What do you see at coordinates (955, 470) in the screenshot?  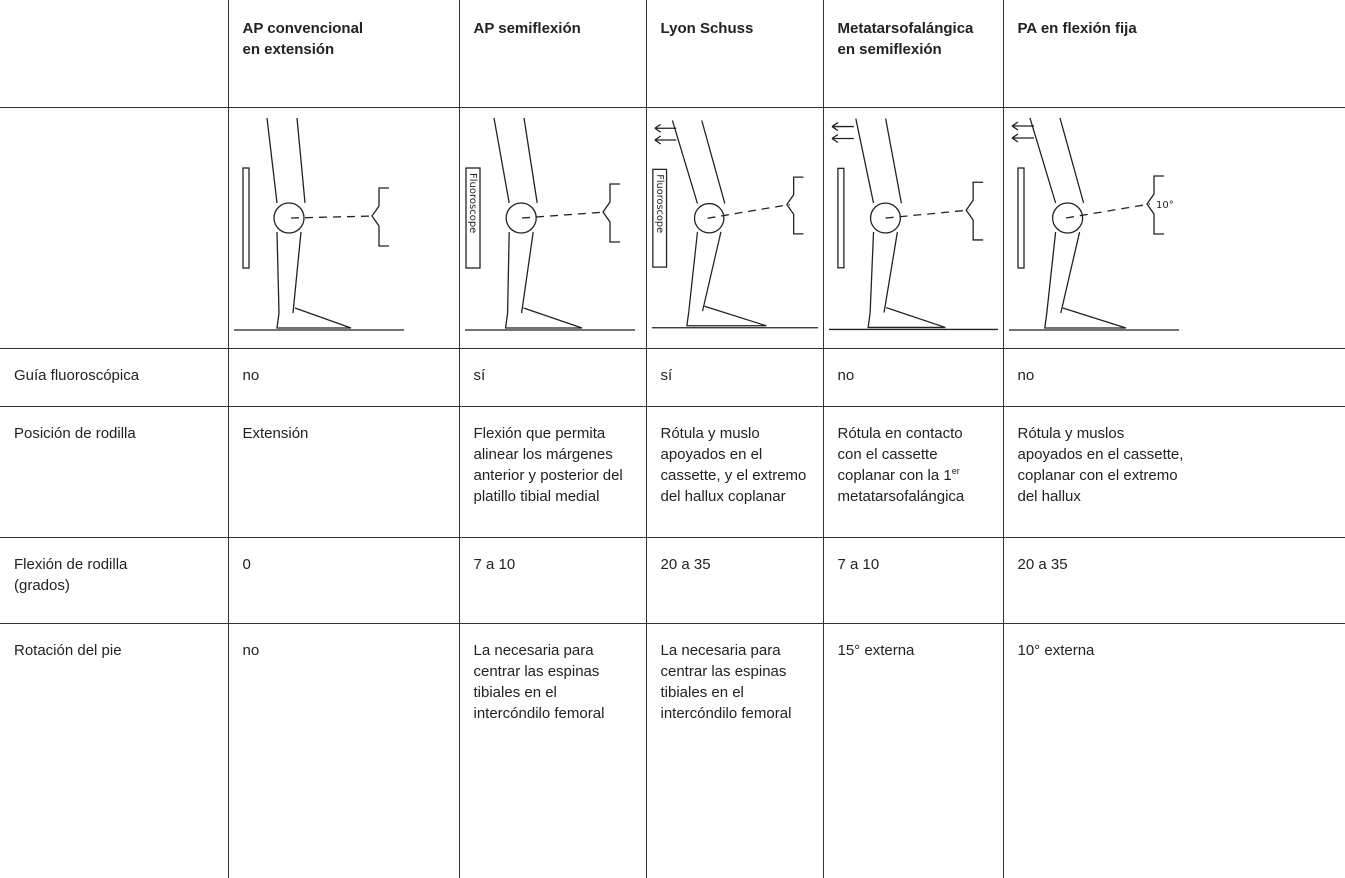 I see `superscript: er` at bounding box center [955, 470].